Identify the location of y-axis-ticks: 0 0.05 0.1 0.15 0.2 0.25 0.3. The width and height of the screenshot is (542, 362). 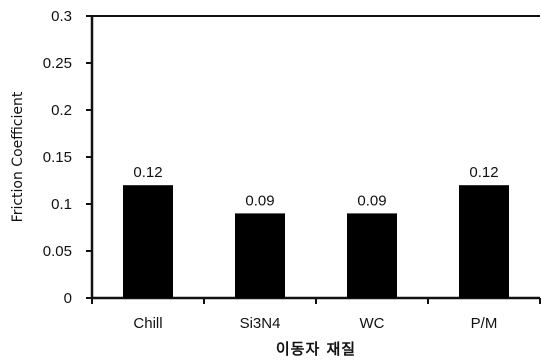
(67, 157).